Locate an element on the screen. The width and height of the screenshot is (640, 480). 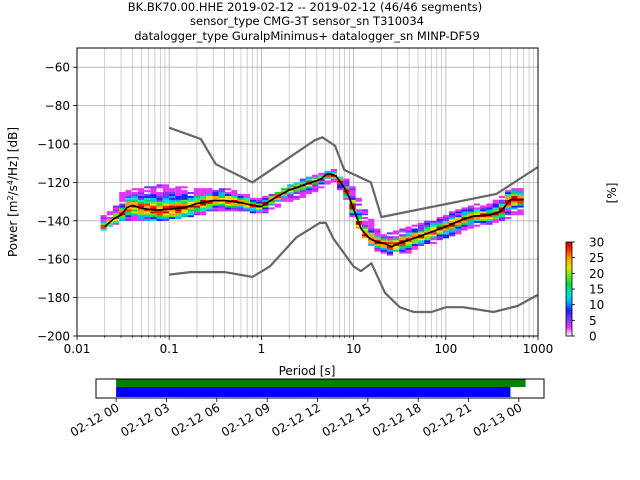
y-tick-label: −120 is located at coordinates (53, 183).